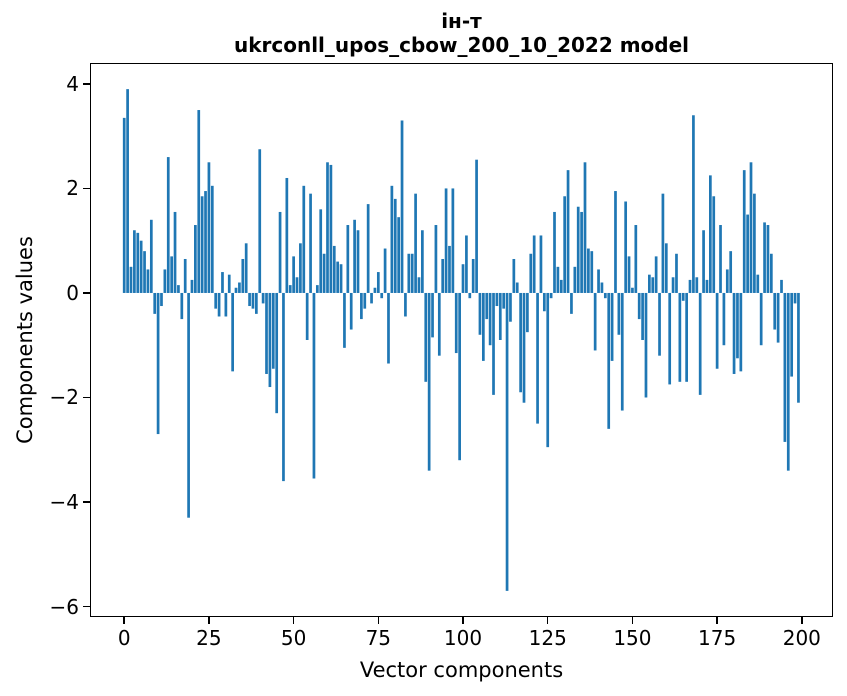 The width and height of the screenshot is (847, 696). Describe the element at coordinates (801, 638) in the screenshot. I see `x-tick-label: 200` at that location.